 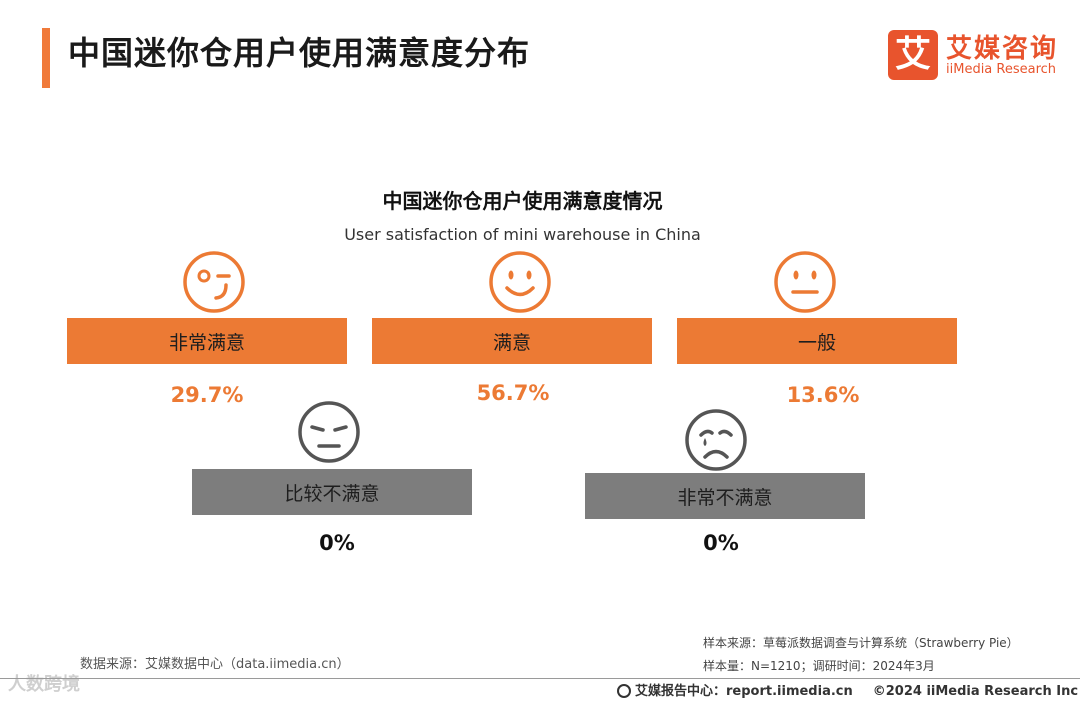 I want to click on category-bar-very-dissatisfied: 非常不满意, so click(x=725, y=496).